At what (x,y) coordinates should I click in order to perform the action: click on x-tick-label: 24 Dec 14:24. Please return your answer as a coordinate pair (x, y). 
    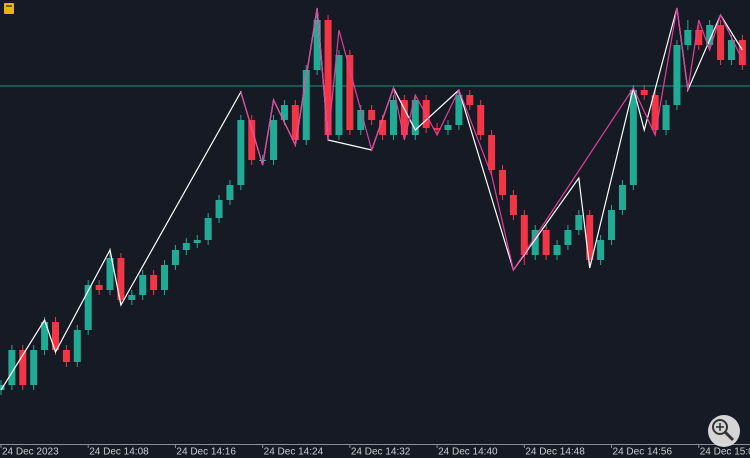
    Looking at the image, I should click on (294, 452).